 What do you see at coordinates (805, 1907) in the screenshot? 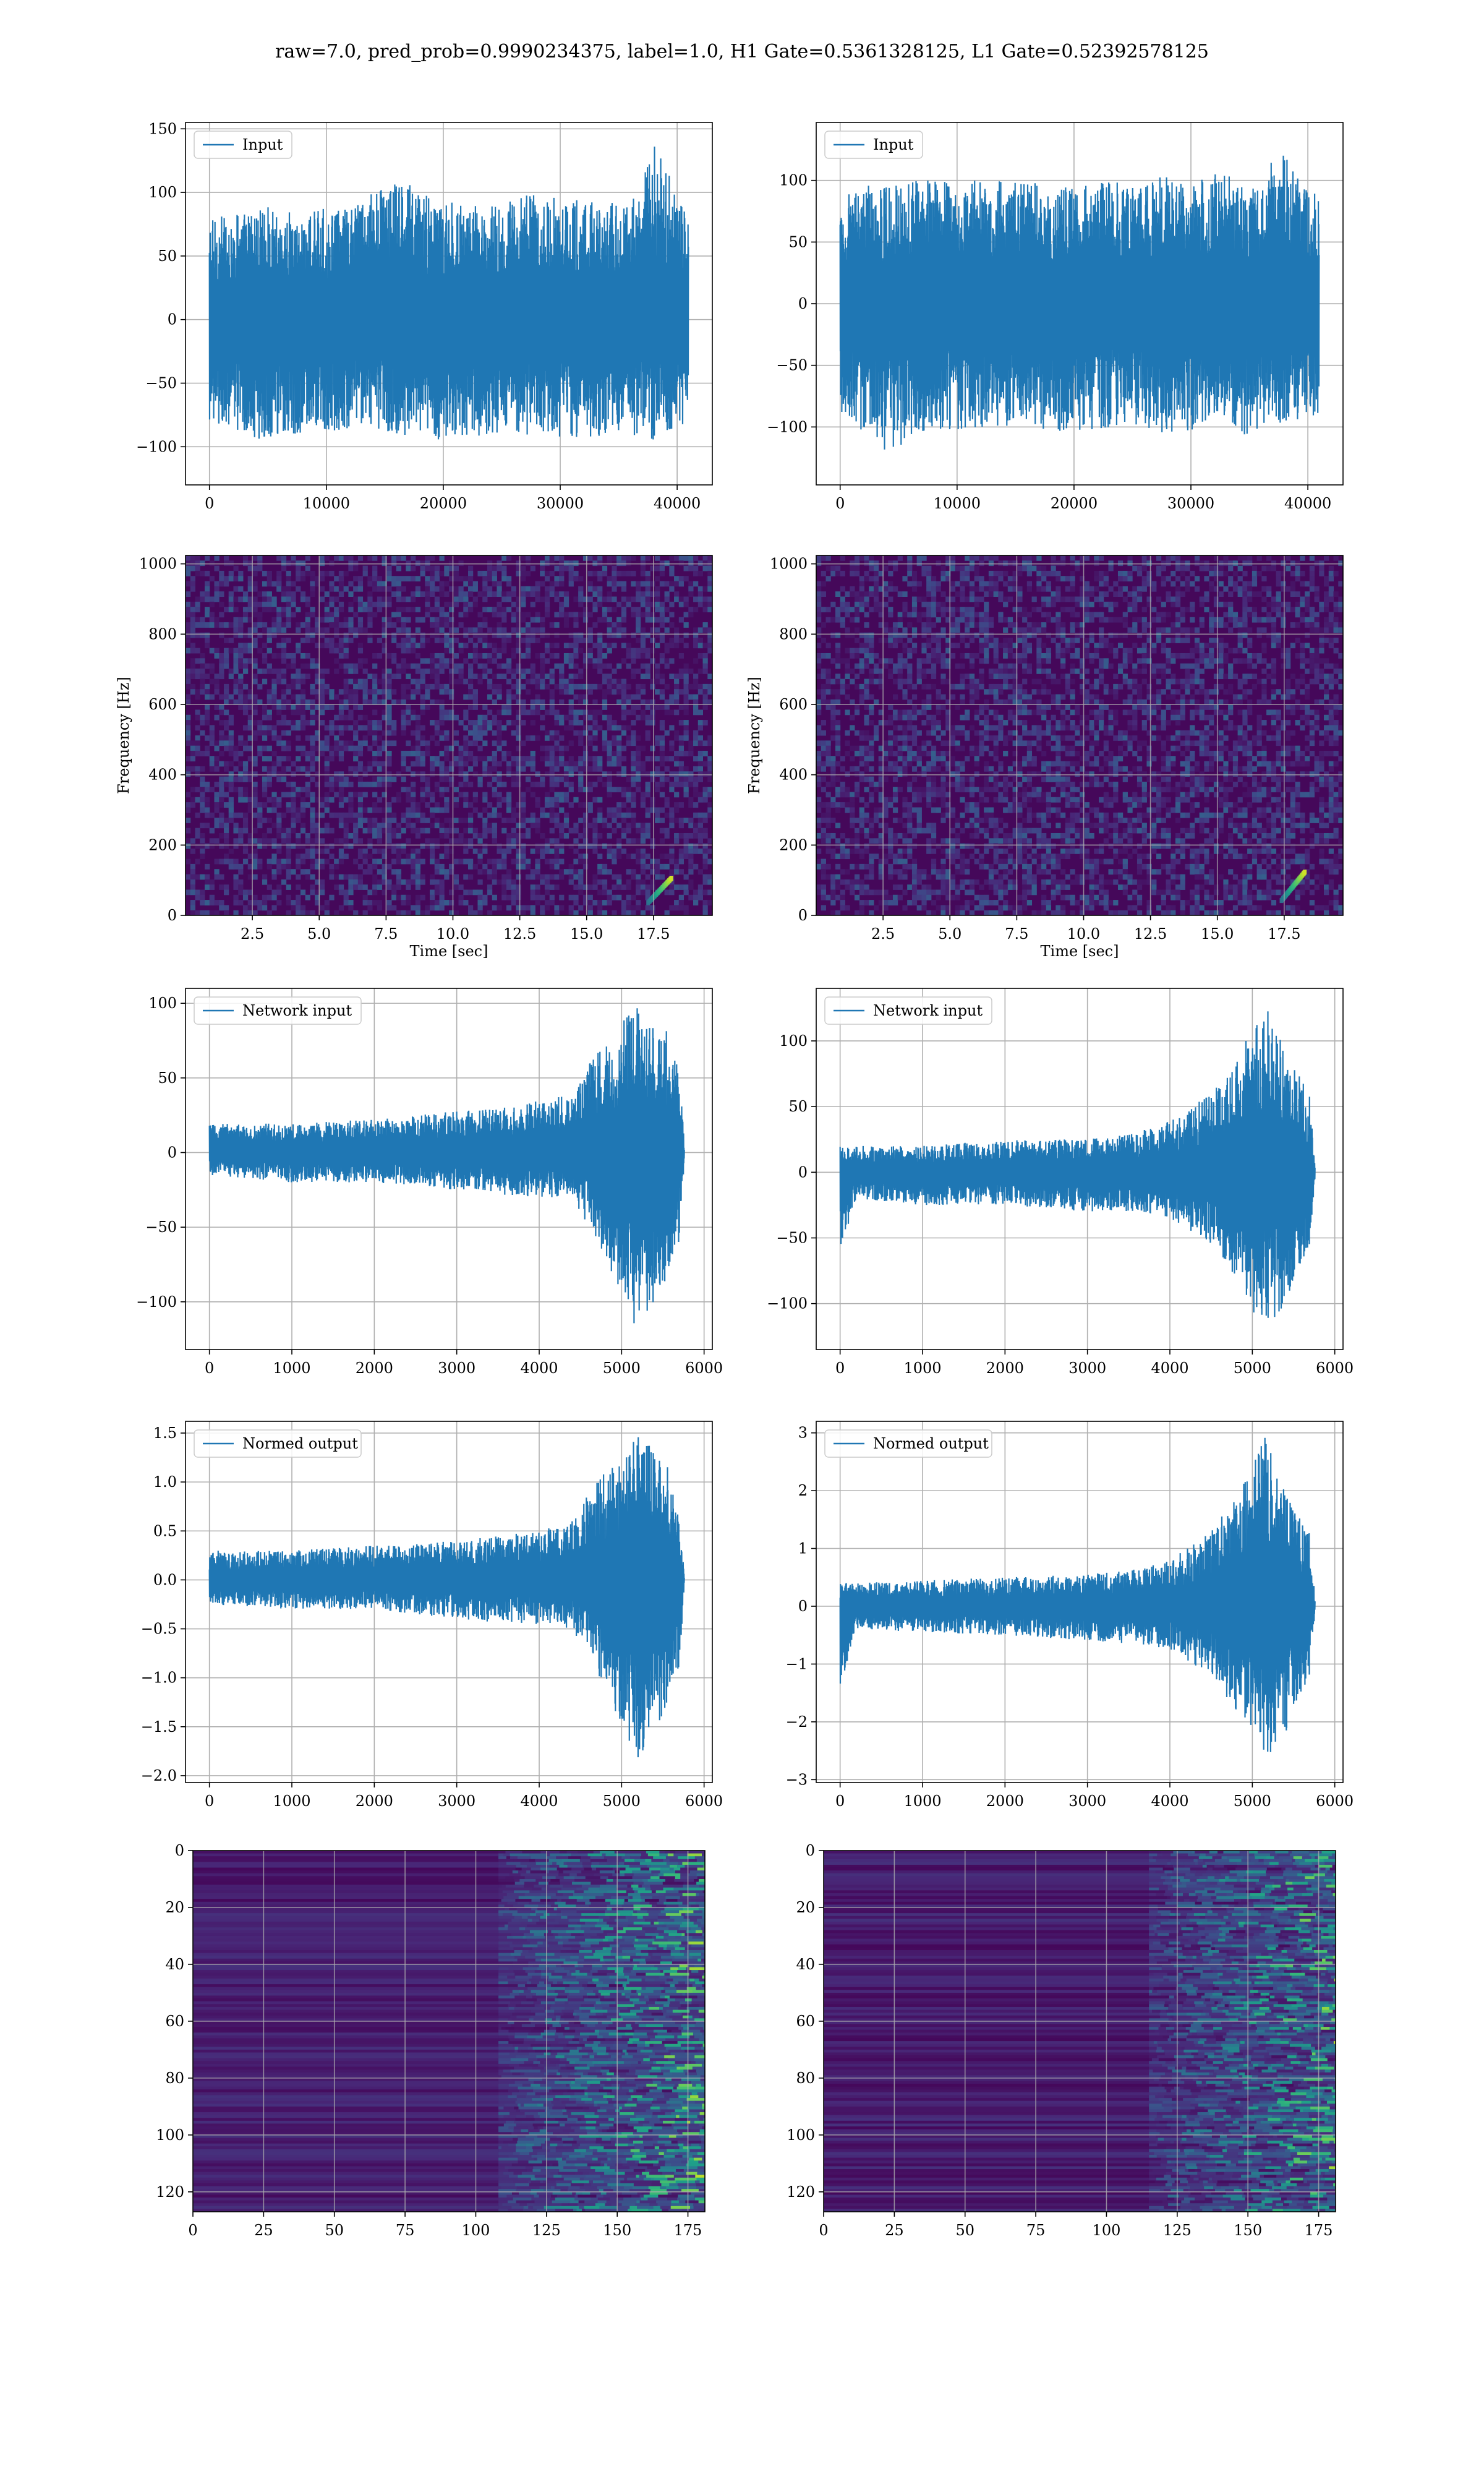
I see `y-tick-label: 20` at bounding box center [805, 1907].